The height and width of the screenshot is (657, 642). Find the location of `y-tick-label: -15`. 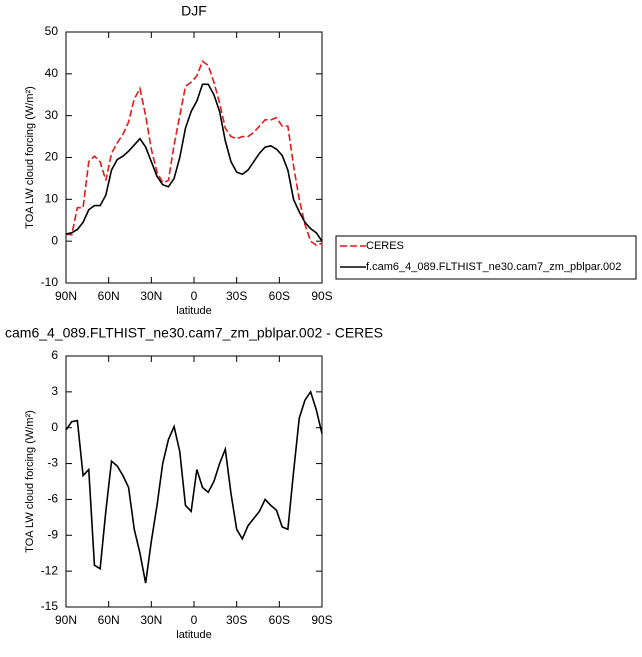

y-tick-label: -15 is located at coordinates (50, 606).